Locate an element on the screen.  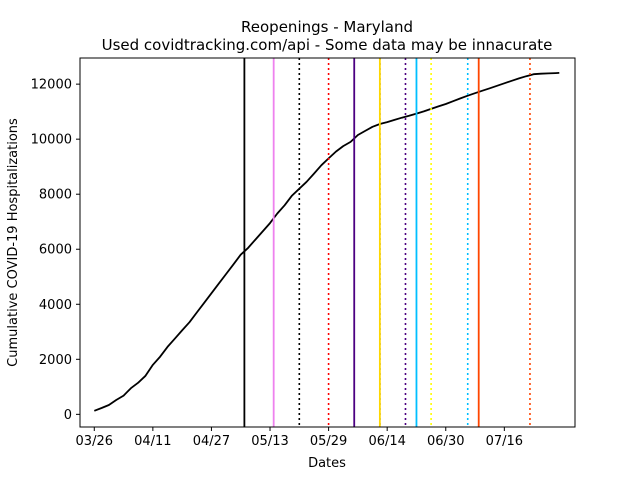
x-tick-label: 04/11 is located at coordinates (152, 441).